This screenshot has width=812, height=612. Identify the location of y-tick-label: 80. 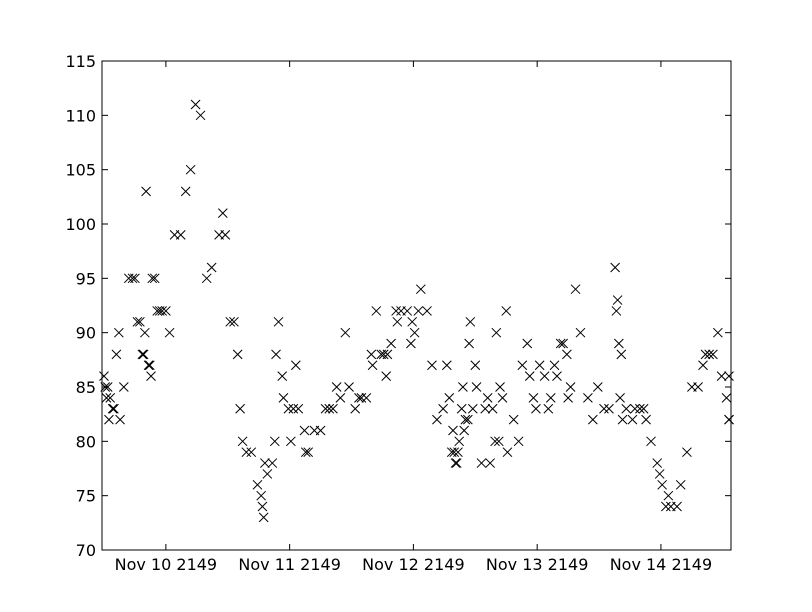
(86, 441).